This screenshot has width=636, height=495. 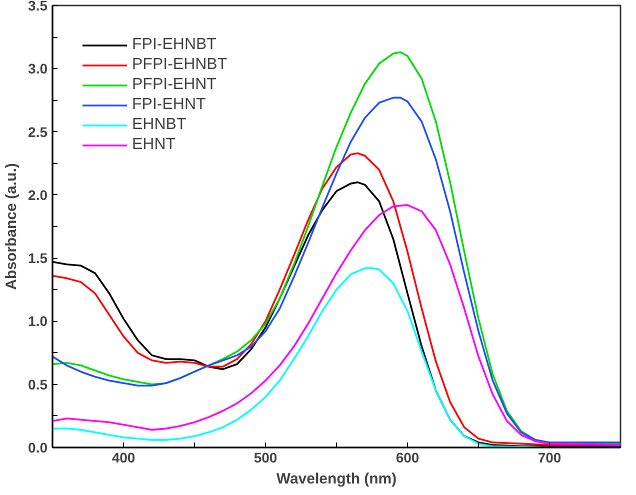 What do you see at coordinates (174, 85) in the screenshot?
I see `legend-label: PFPI-EHNT` at bounding box center [174, 85].